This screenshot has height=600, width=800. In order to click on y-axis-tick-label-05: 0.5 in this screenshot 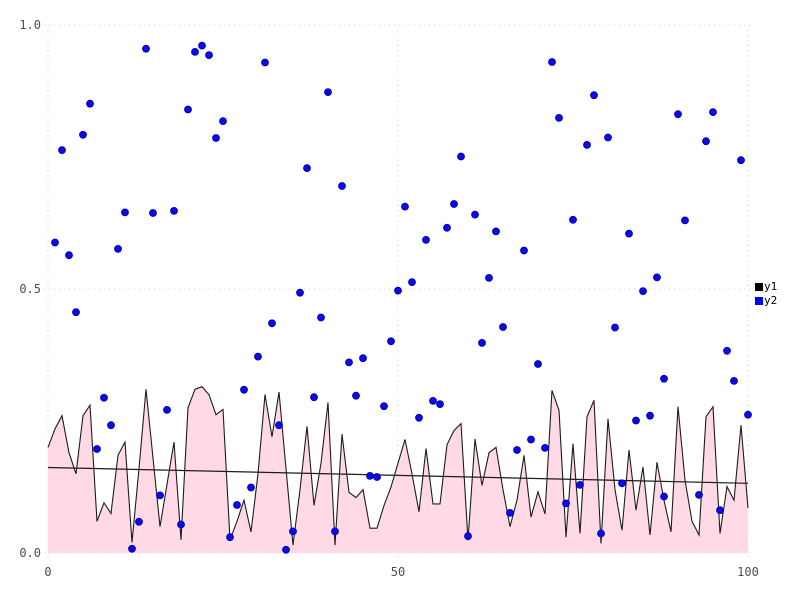, I will do `click(30, 289)`.